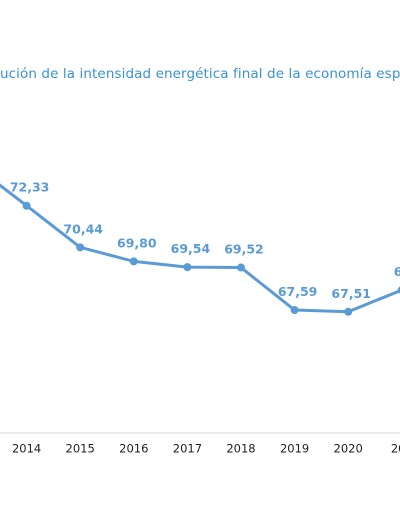 Image resolution: width=400 pixels, height=516 pixels. What do you see at coordinates (395, 449) in the screenshot?
I see `x-tick-label: 202` at bounding box center [395, 449].